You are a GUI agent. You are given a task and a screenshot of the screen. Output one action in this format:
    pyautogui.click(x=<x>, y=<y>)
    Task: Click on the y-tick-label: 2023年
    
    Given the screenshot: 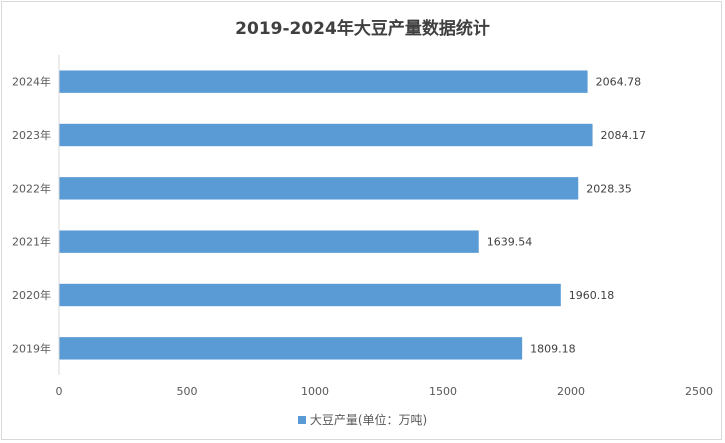 What is the action you would take?
    pyautogui.click(x=31, y=135)
    